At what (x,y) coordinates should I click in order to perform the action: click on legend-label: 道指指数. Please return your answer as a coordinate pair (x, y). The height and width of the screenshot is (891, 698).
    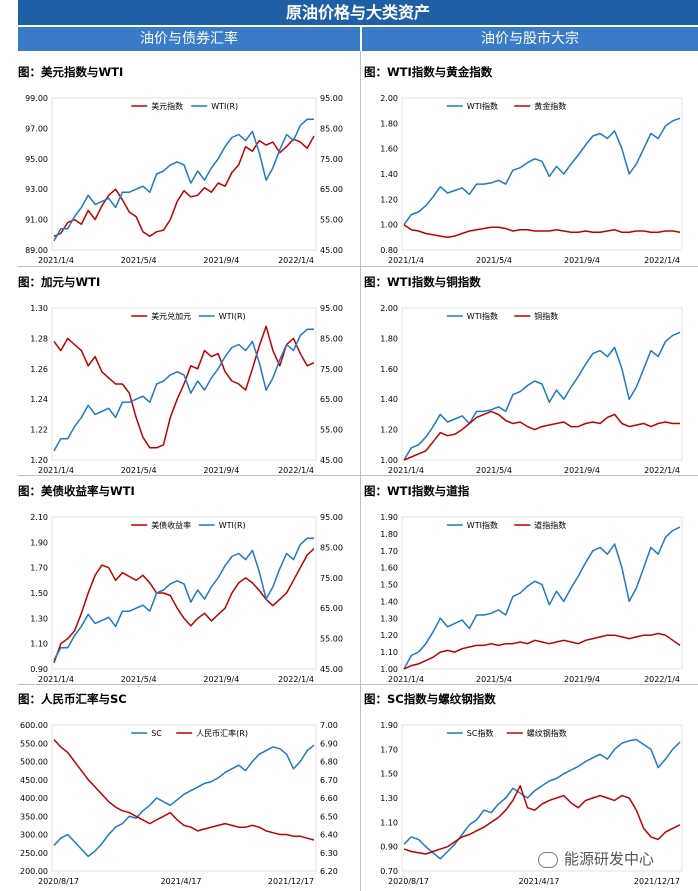
    Looking at the image, I should click on (550, 525).